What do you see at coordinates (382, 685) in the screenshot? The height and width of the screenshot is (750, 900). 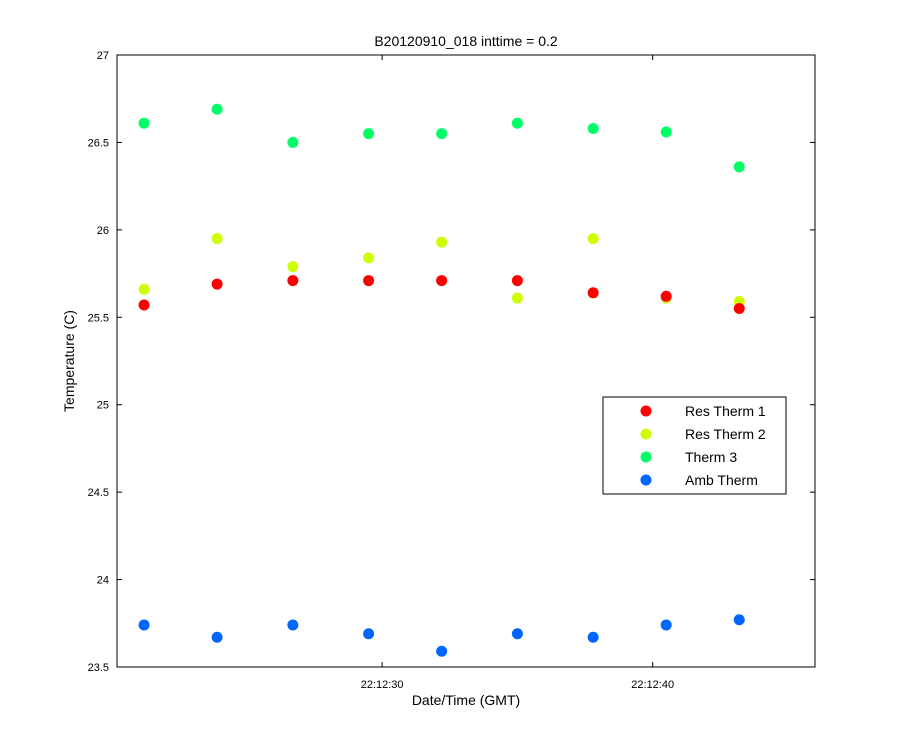 I see `x-tick-label: 22:12:30` at bounding box center [382, 685].